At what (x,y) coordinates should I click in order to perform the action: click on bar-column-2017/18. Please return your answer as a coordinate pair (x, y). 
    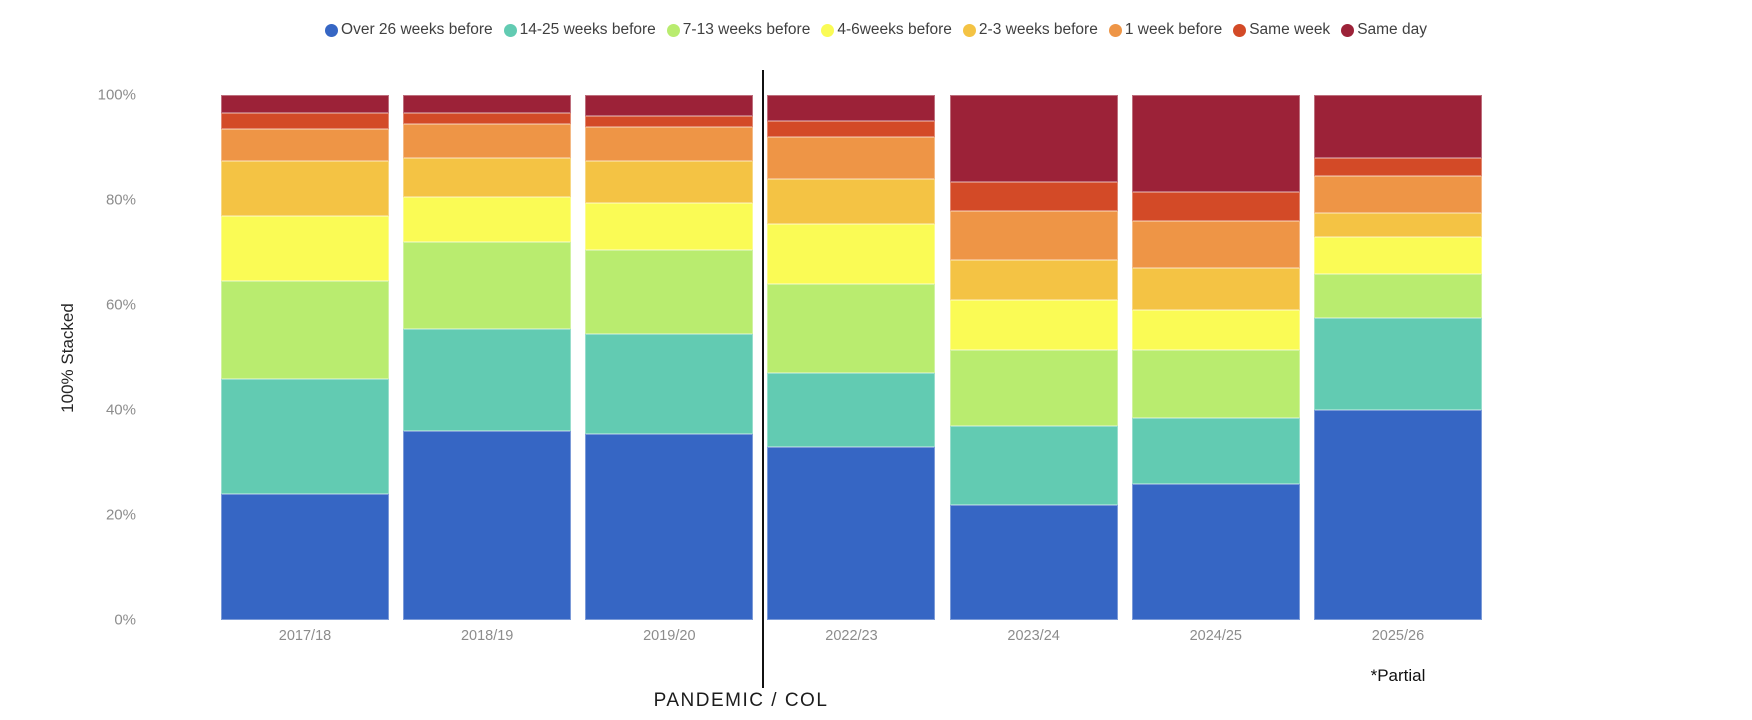
    Looking at the image, I should click on (305, 357).